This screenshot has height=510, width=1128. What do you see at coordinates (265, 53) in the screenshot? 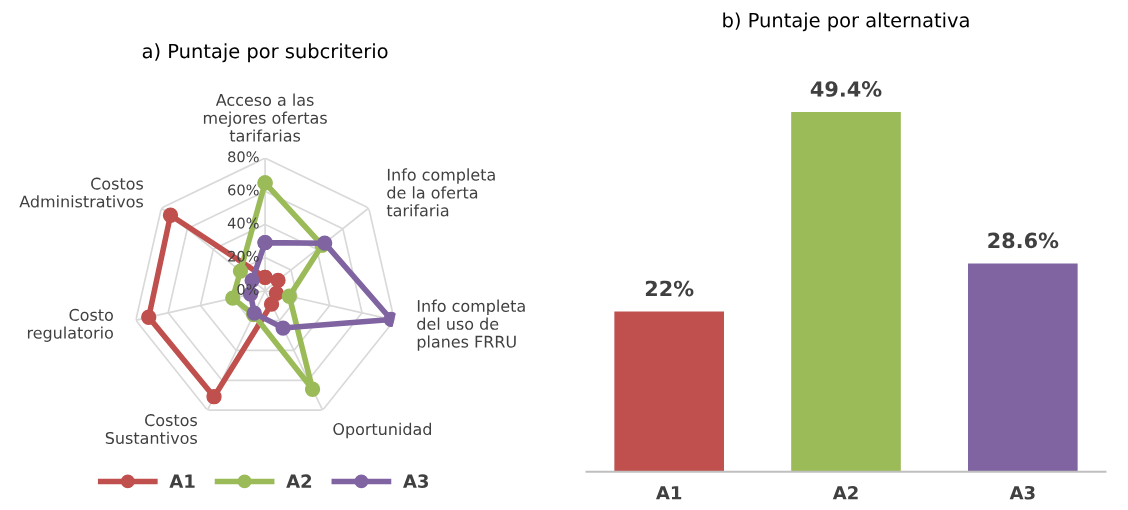
I see `chart-title: a) Puntaje por subcriterio` at bounding box center [265, 53].